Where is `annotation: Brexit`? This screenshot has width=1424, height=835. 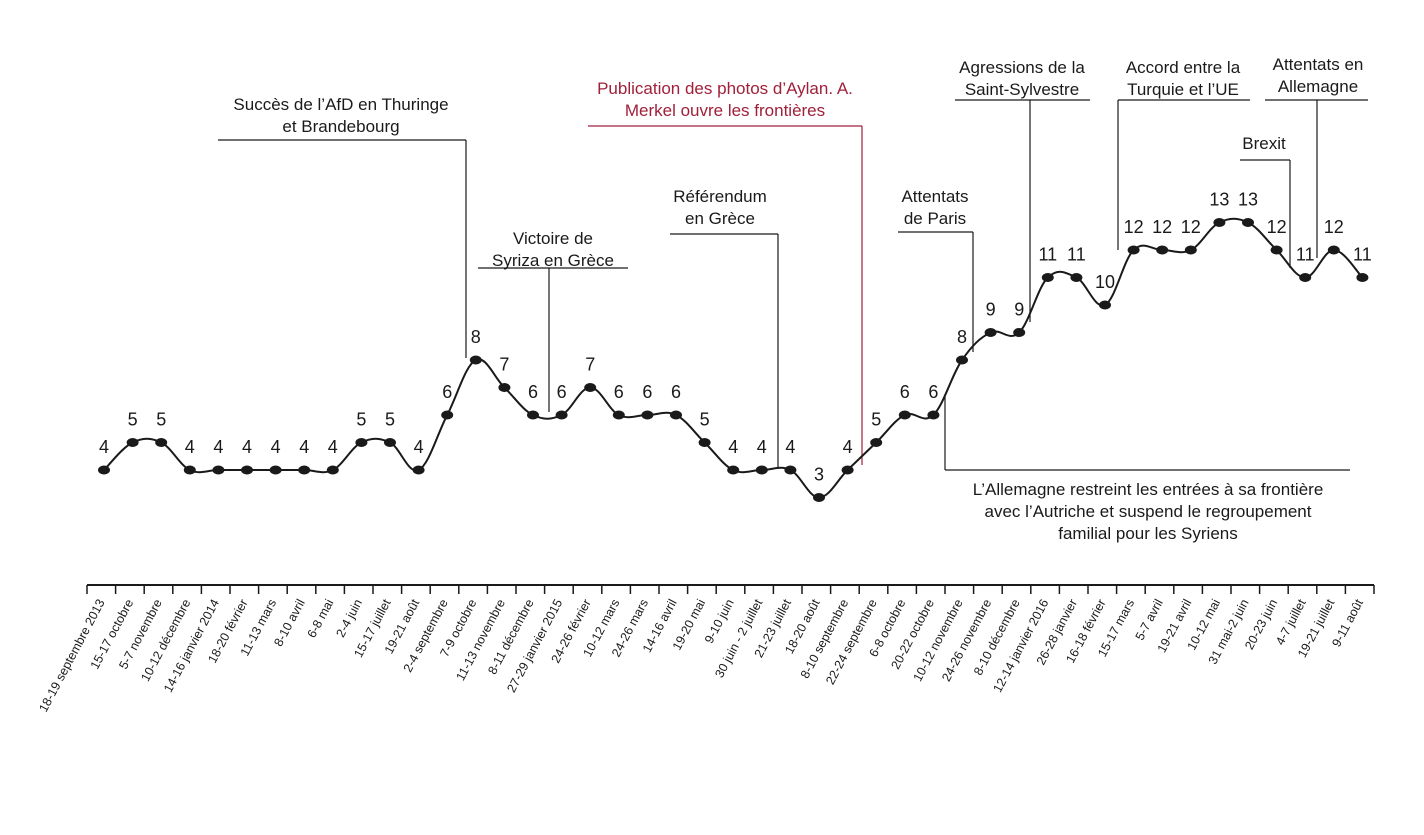
annotation: Brexit is located at coordinates (1265, 201).